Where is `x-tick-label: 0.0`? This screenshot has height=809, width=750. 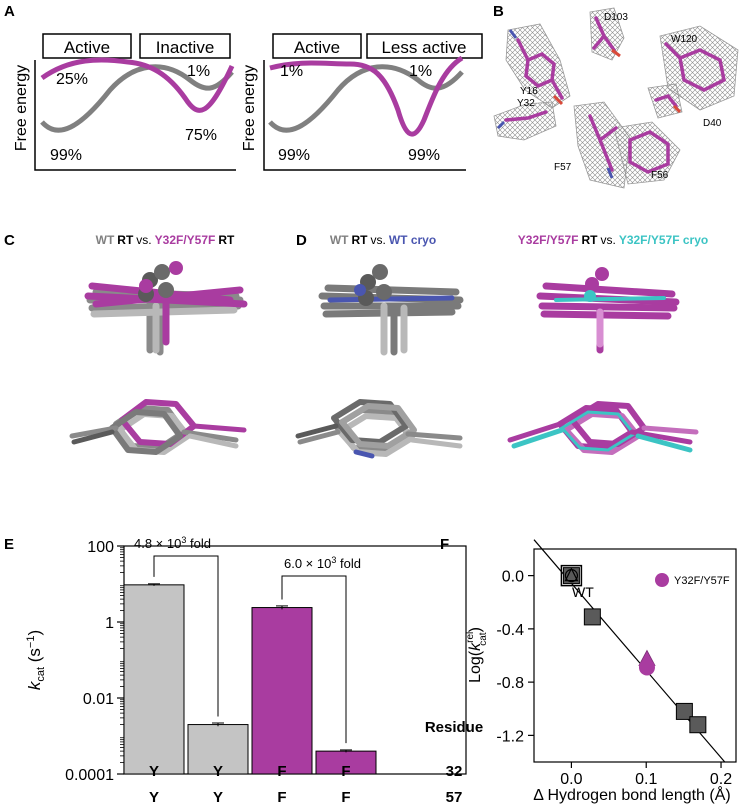 x-tick-label: 0.0 is located at coordinates (571, 779).